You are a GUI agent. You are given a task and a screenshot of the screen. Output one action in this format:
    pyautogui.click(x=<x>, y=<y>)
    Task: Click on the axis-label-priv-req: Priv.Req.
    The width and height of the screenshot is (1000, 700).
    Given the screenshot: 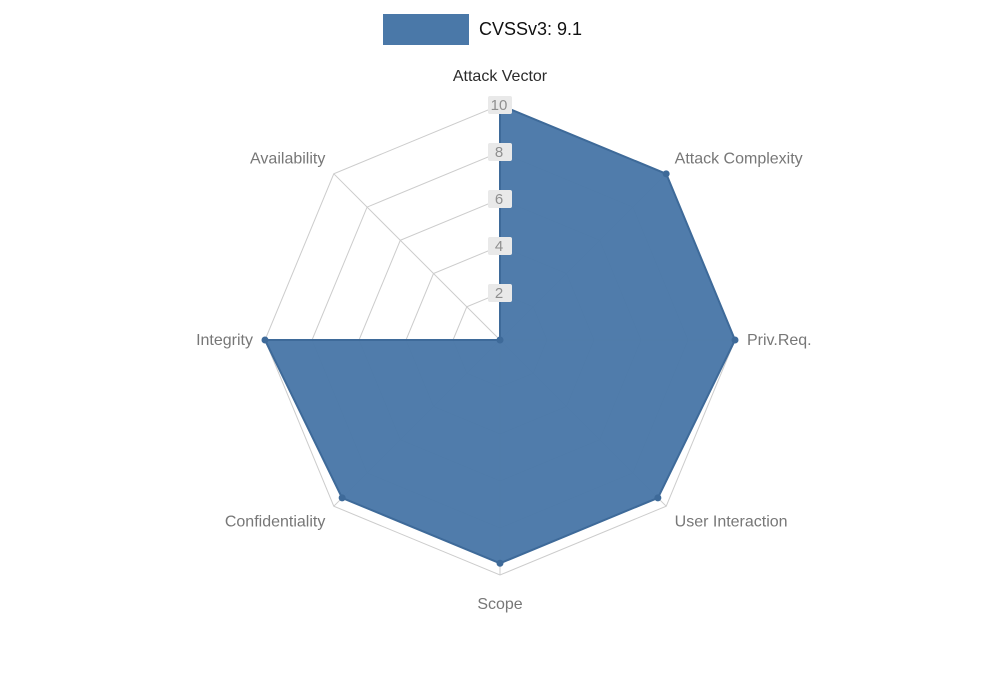 What is the action you would take?
    pyautogui.click(x=779, y=340)
    